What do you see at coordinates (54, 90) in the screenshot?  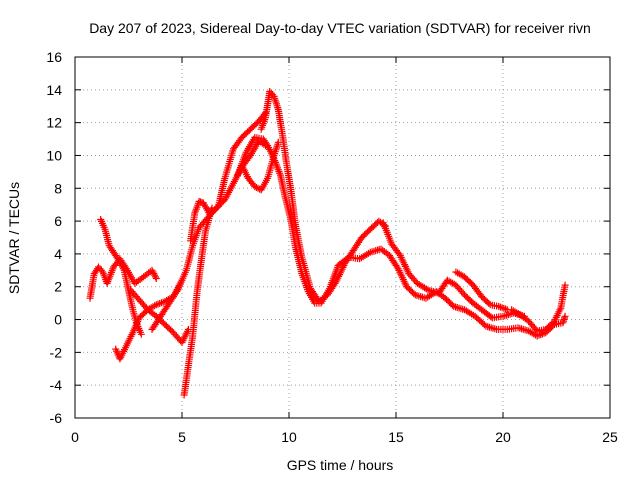 I see `y-tick-label: 14` at bounding box center [54, 90].